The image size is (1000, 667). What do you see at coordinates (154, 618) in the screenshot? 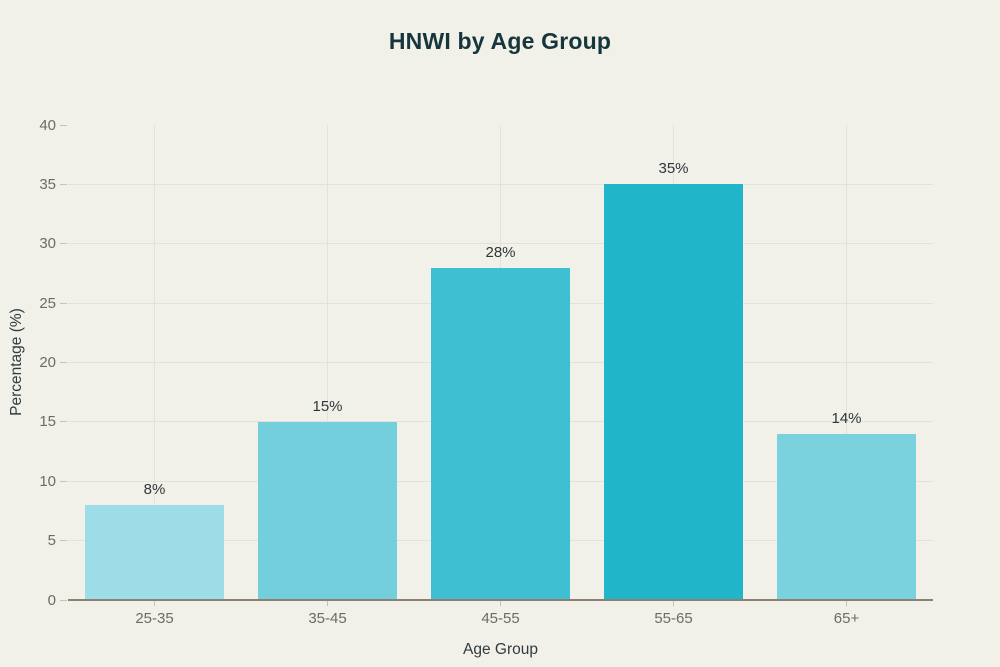
I see `x-tick-label: 25-35` at bounding box center [154, 618].